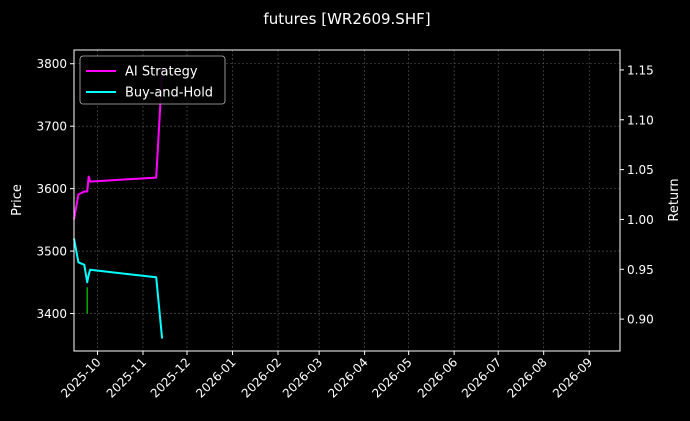  What do you see at coordinates (17, 200) in the screenshot?
I see `y-axis-label: Price` at bounding box center [17, 200].